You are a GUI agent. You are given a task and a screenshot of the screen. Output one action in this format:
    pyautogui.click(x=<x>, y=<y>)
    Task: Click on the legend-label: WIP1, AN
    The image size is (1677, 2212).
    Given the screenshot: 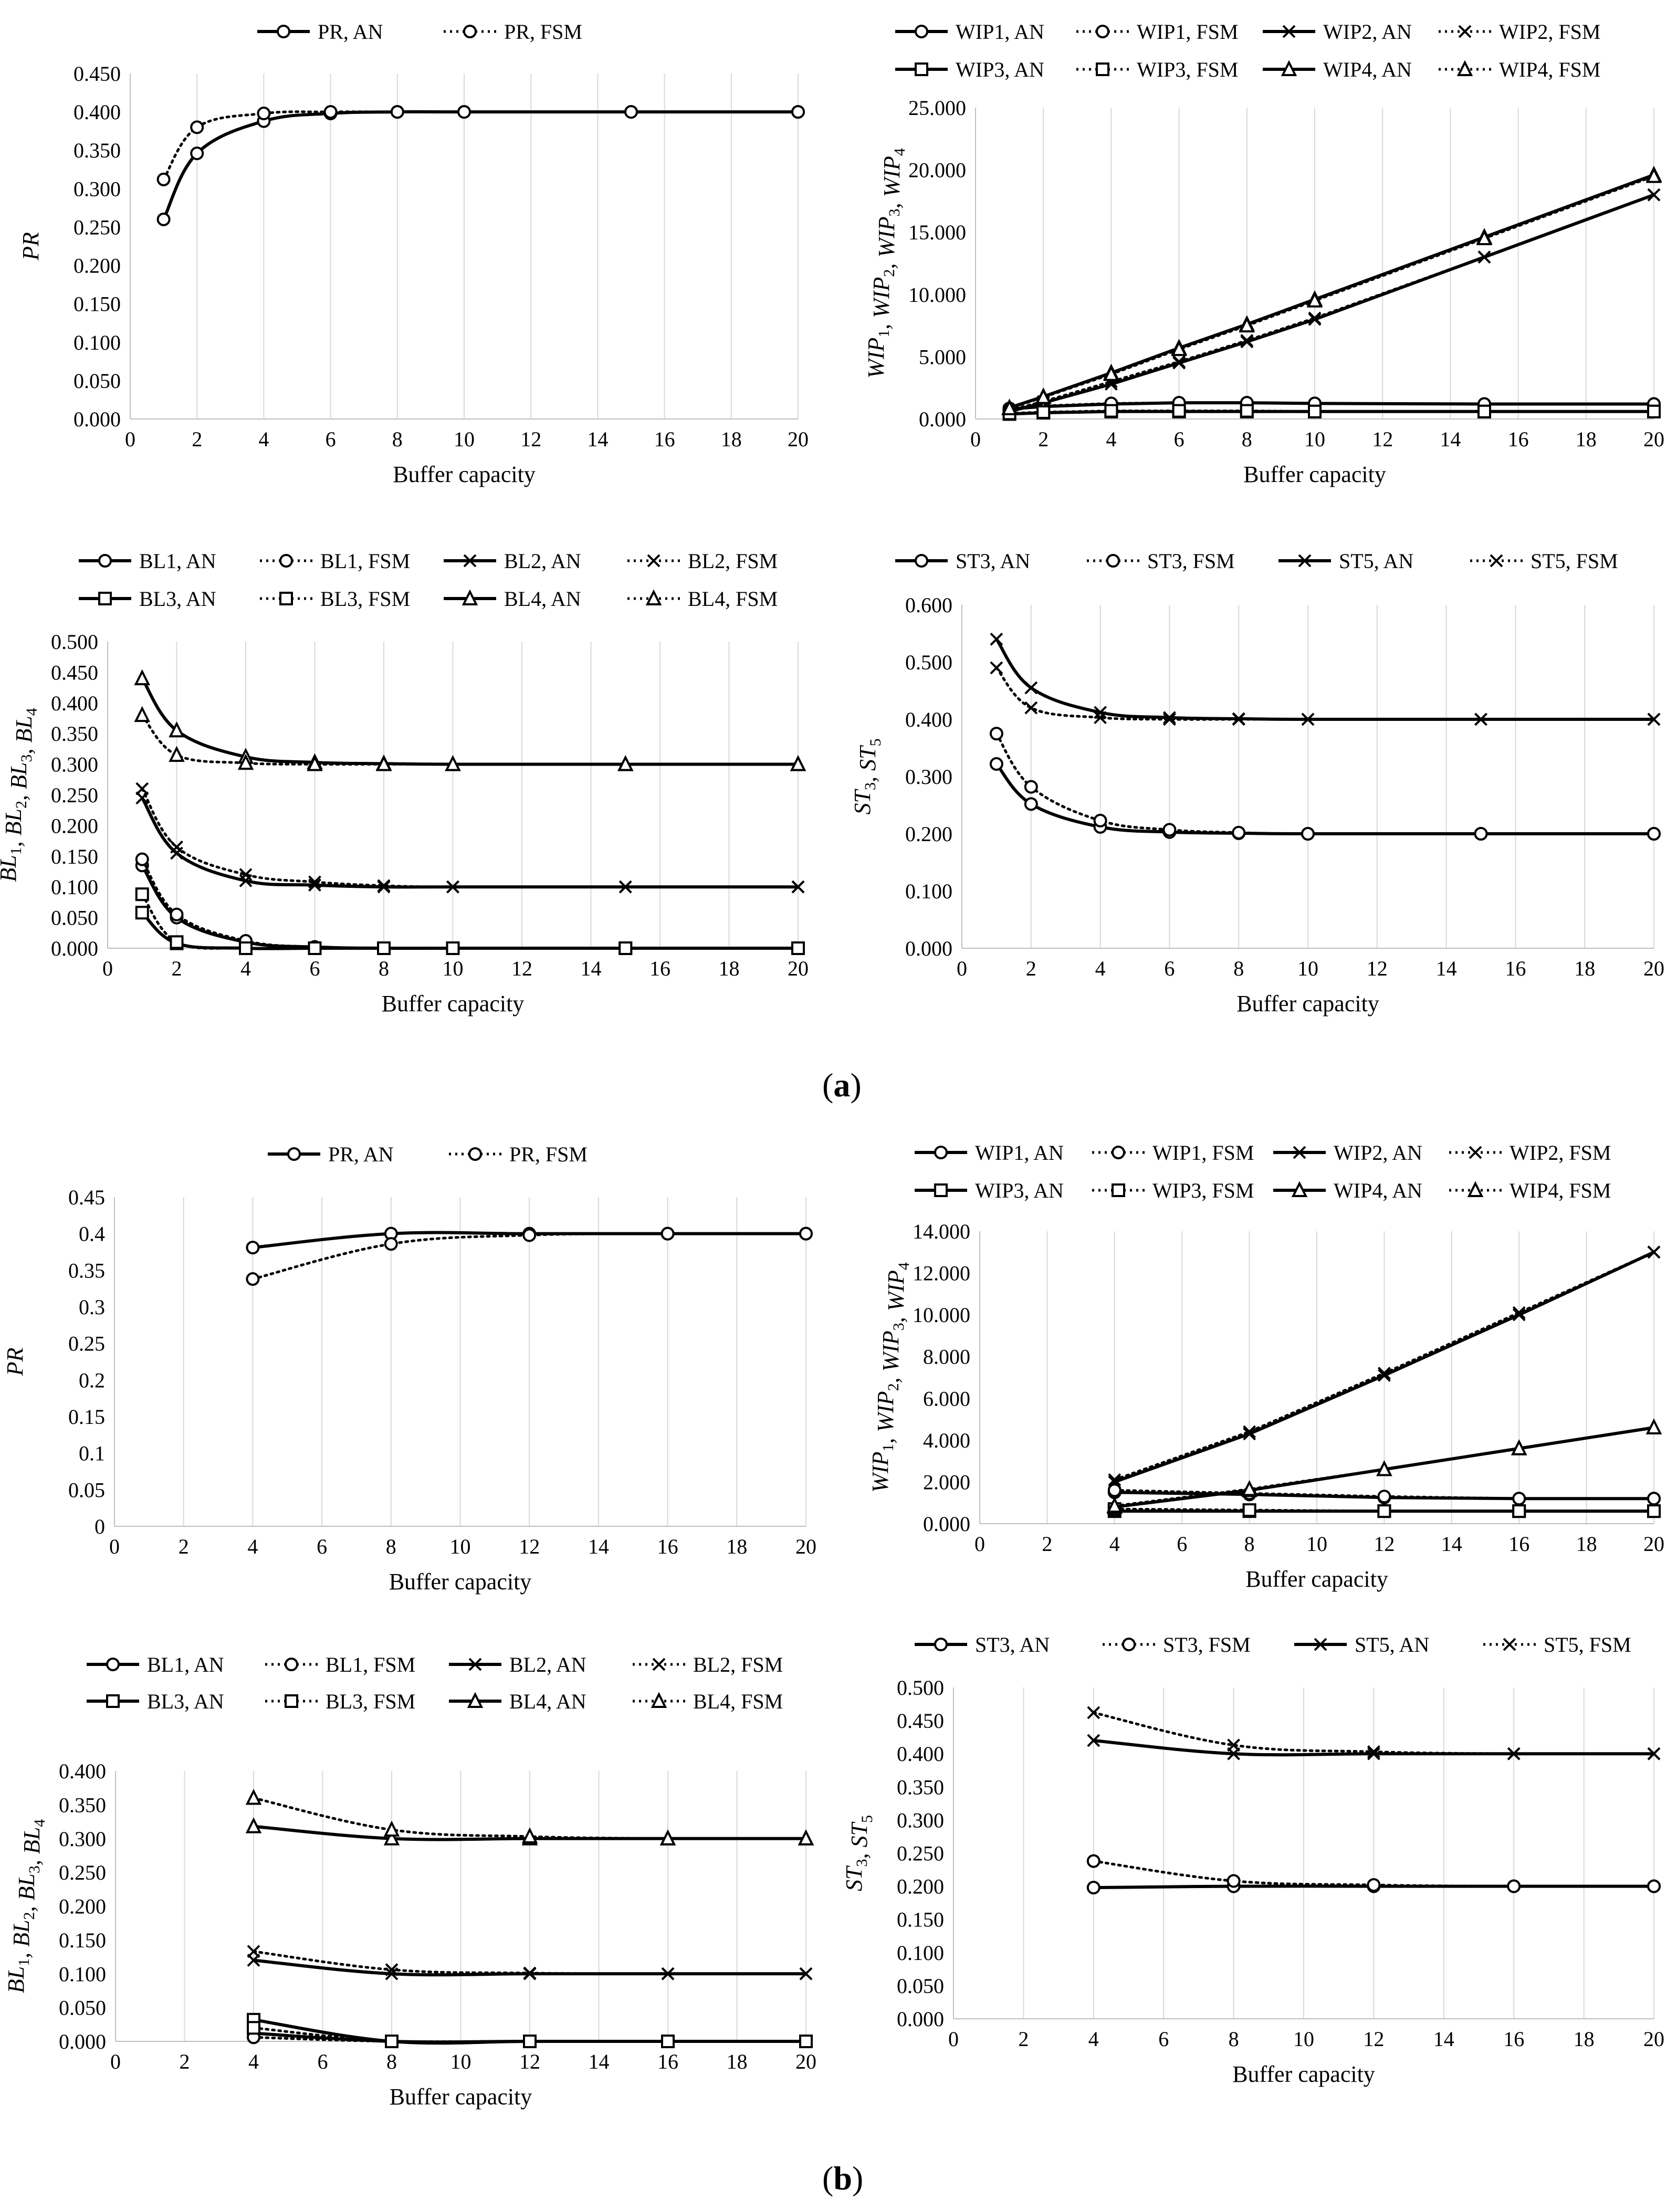 What is the action you would take?
    pyautogui.click(x=1019, y=1153)
    